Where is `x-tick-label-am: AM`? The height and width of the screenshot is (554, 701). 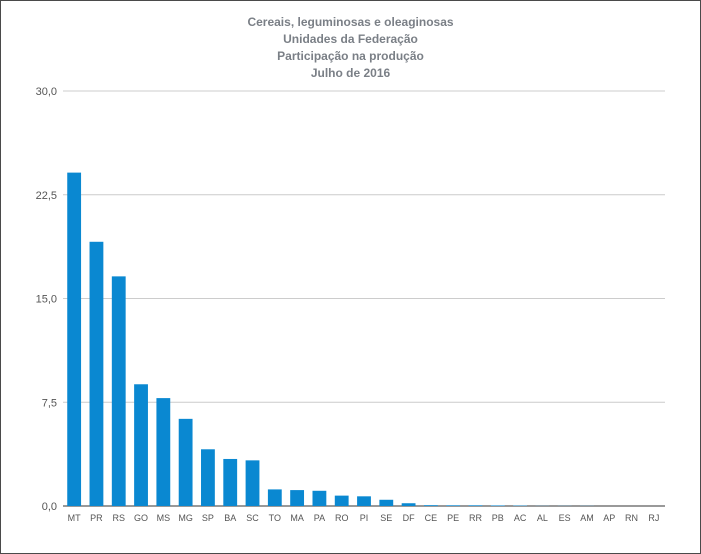
x-tick-label-am: AM is located at coordinates (587, 518).